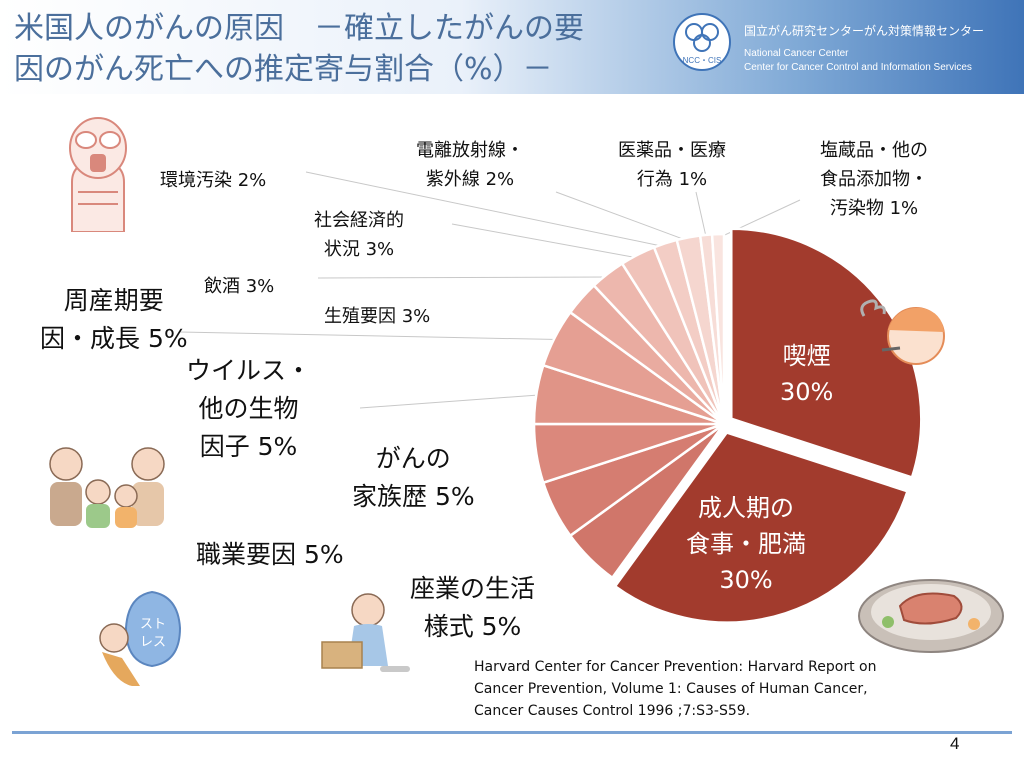  What do you see at coordinates (359, 220) in the screenshot?
I see `slice-label-text: 社会経済的` at bounding box center [359, 220].